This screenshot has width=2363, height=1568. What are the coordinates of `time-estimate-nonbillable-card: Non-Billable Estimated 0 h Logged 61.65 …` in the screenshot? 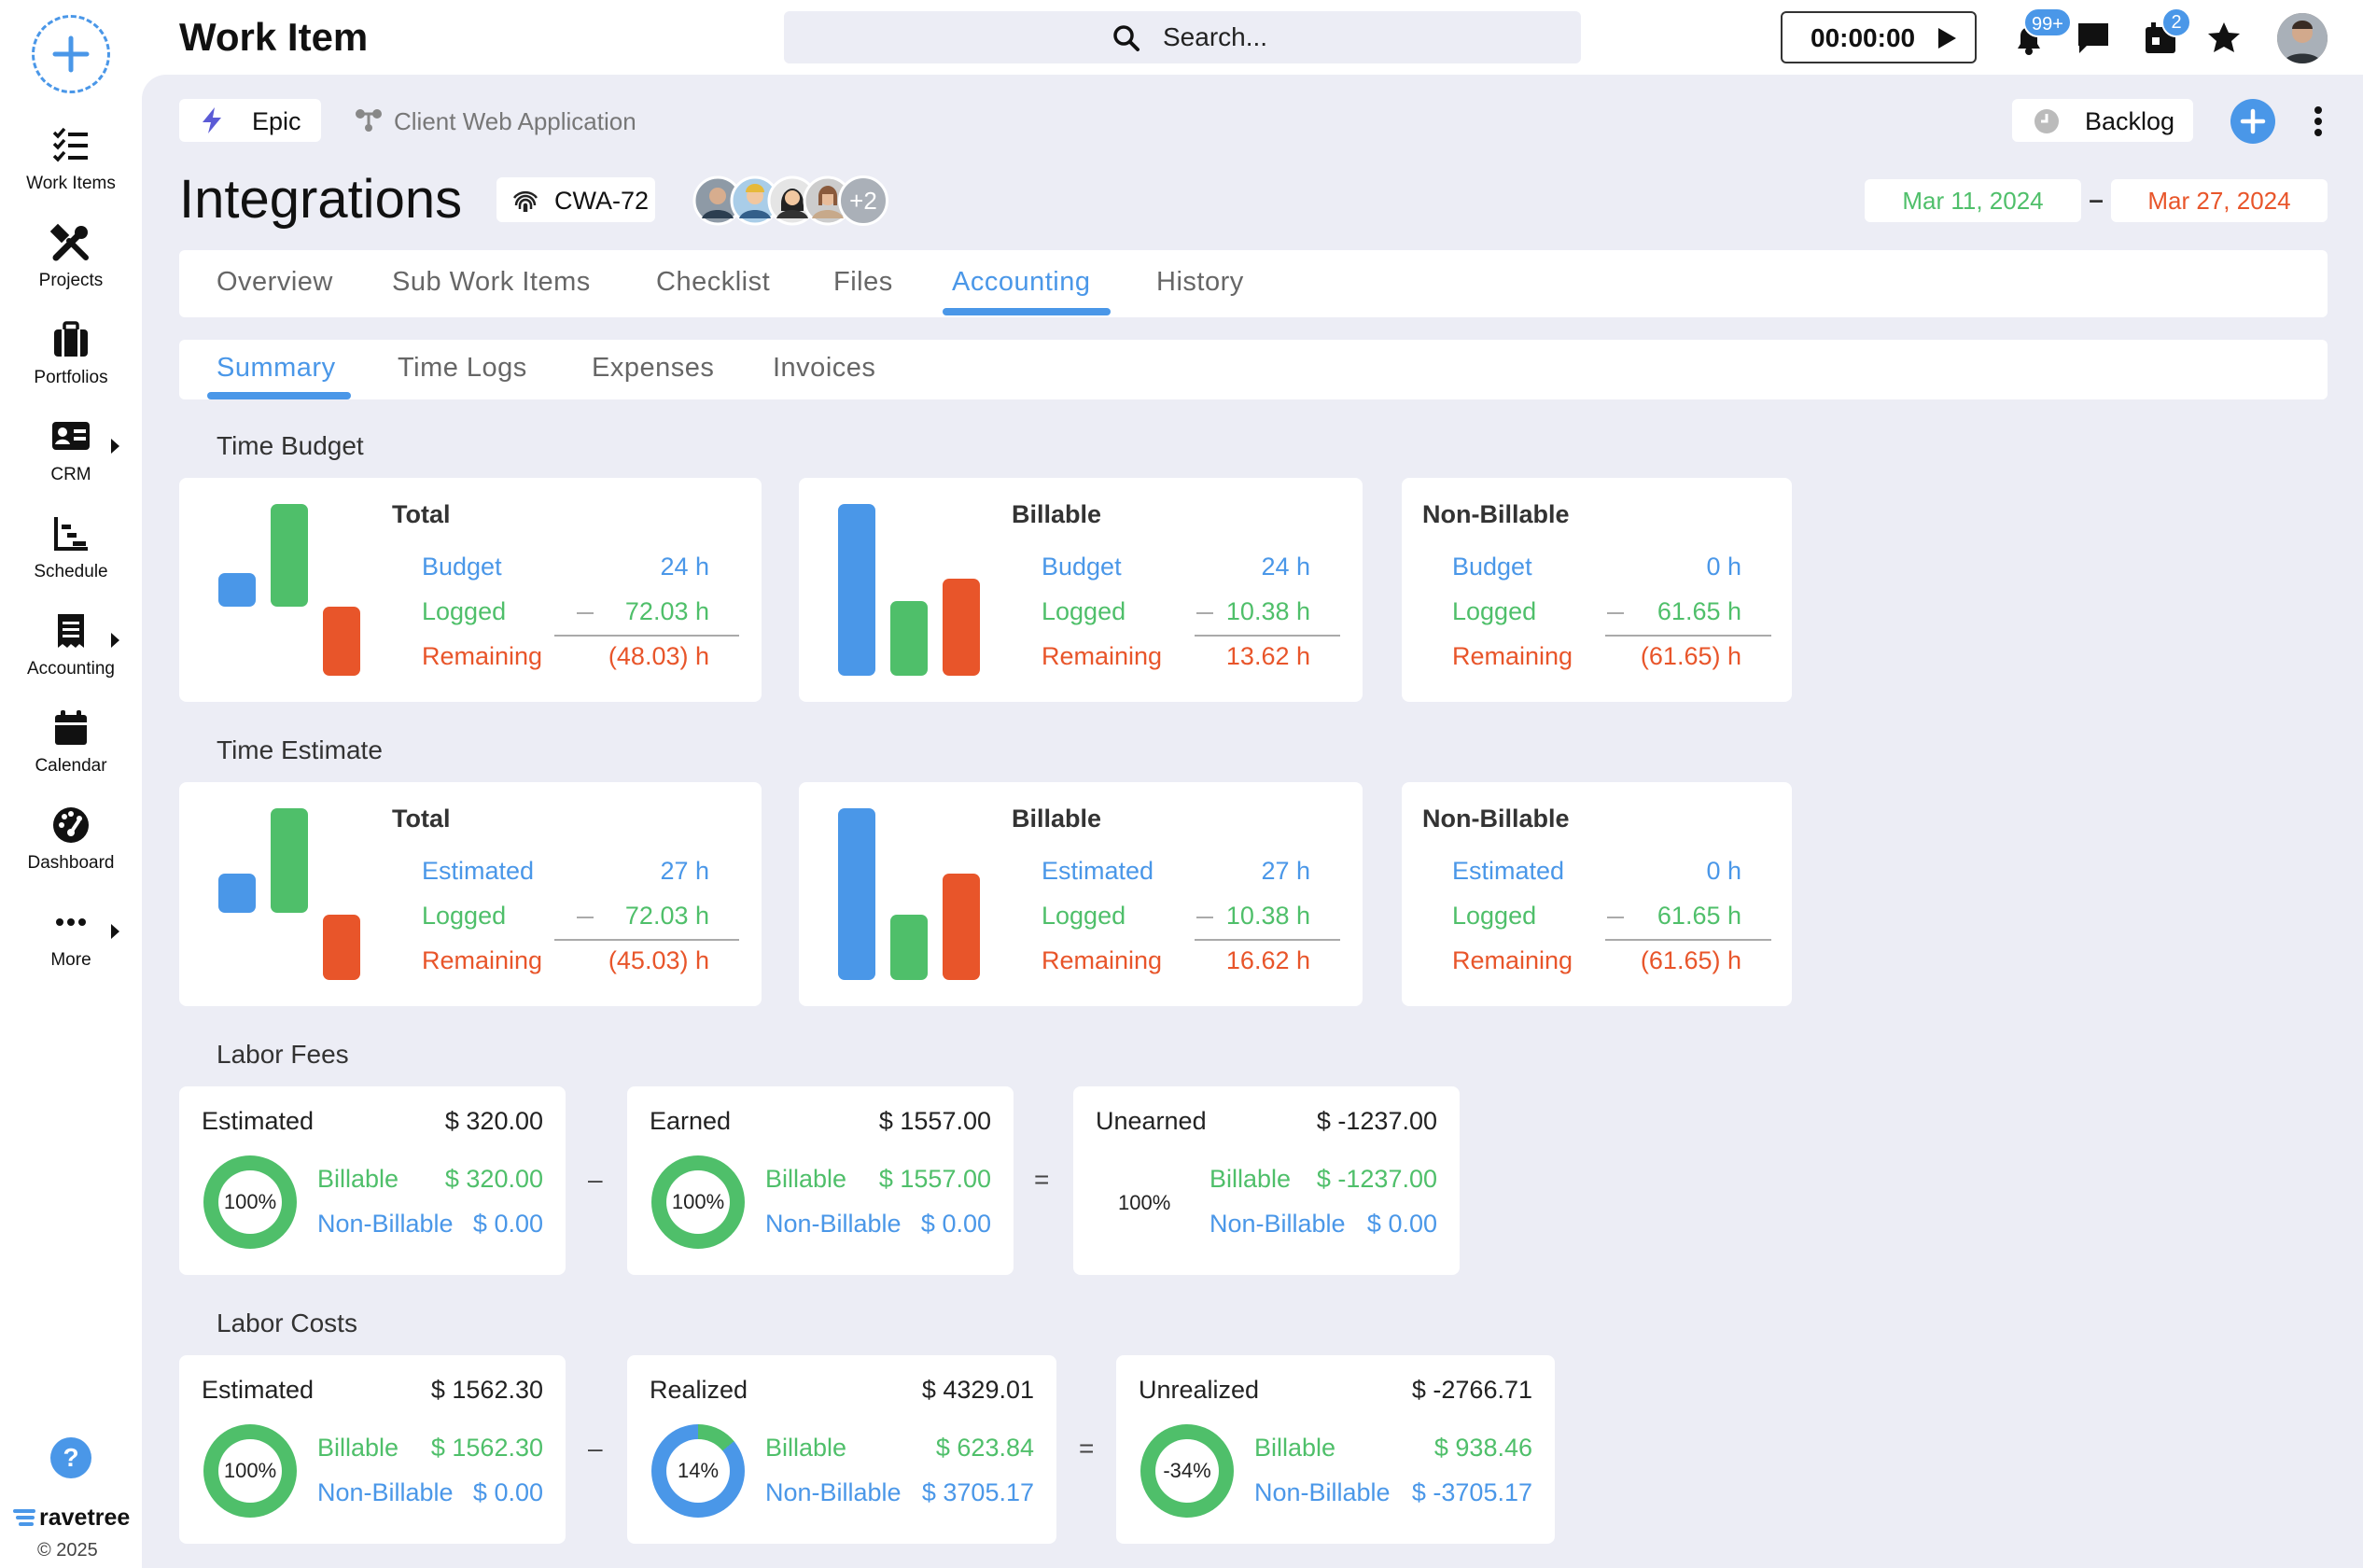 It's located at (1597, 894).